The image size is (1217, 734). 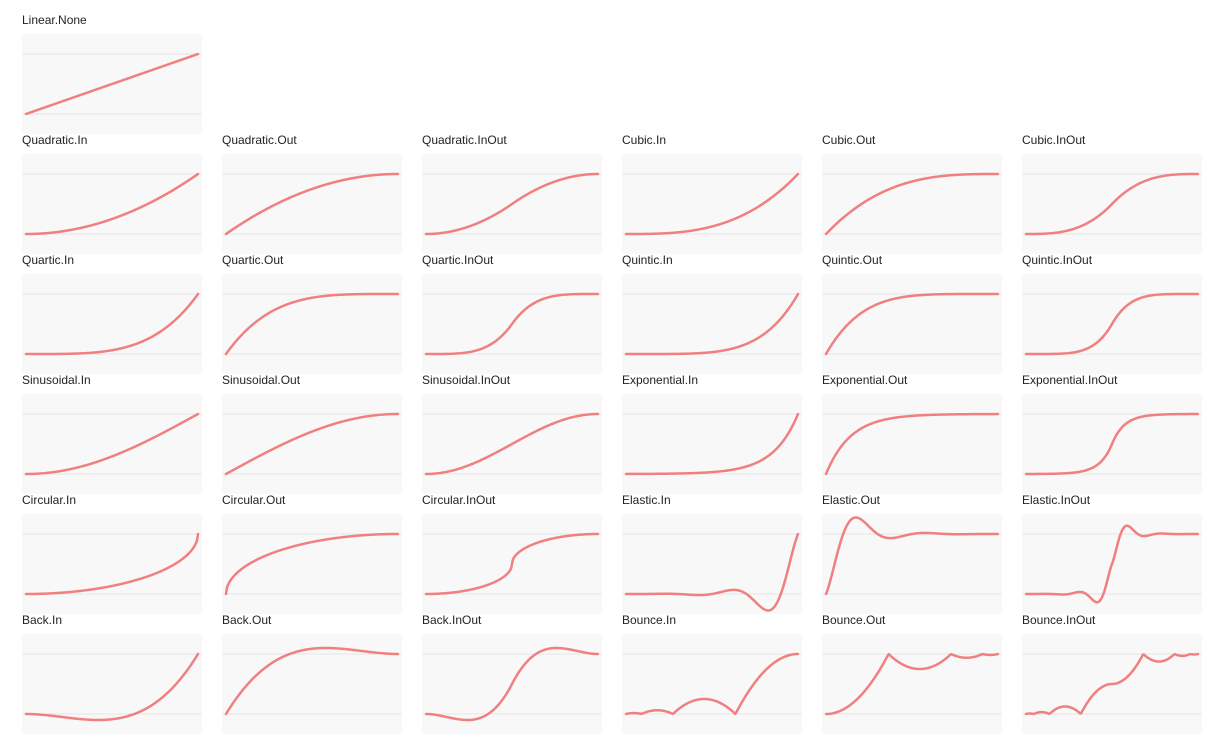 What do you see at coordinates (253, 260) in the screenshot?
I see `chart-title: Quartic.Out` at bounding box center [253, 260].